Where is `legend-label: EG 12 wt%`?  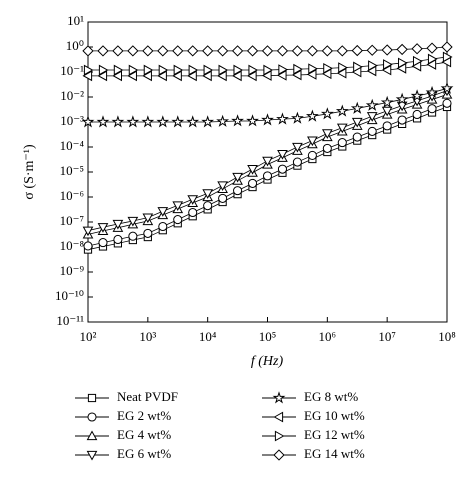 legend-label: EG 12 wt% is located at coordinates (334, 434).